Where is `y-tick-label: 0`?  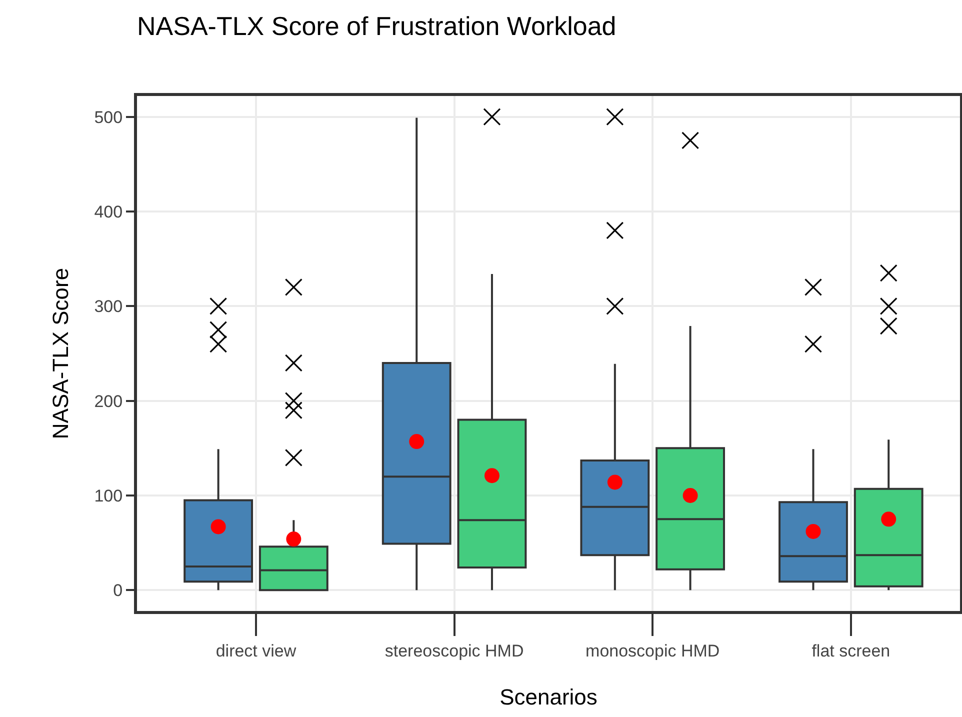
y-tick-label: 0 is located at coordinates (118, 590).